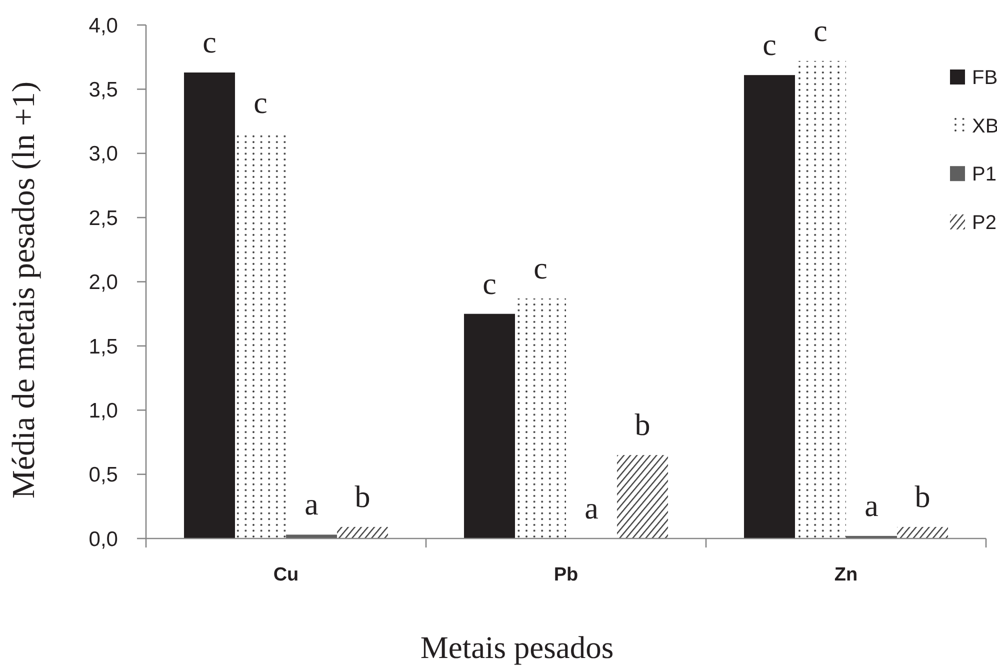  I want to click on y-tick-label: 4,0, so click(103, 26).